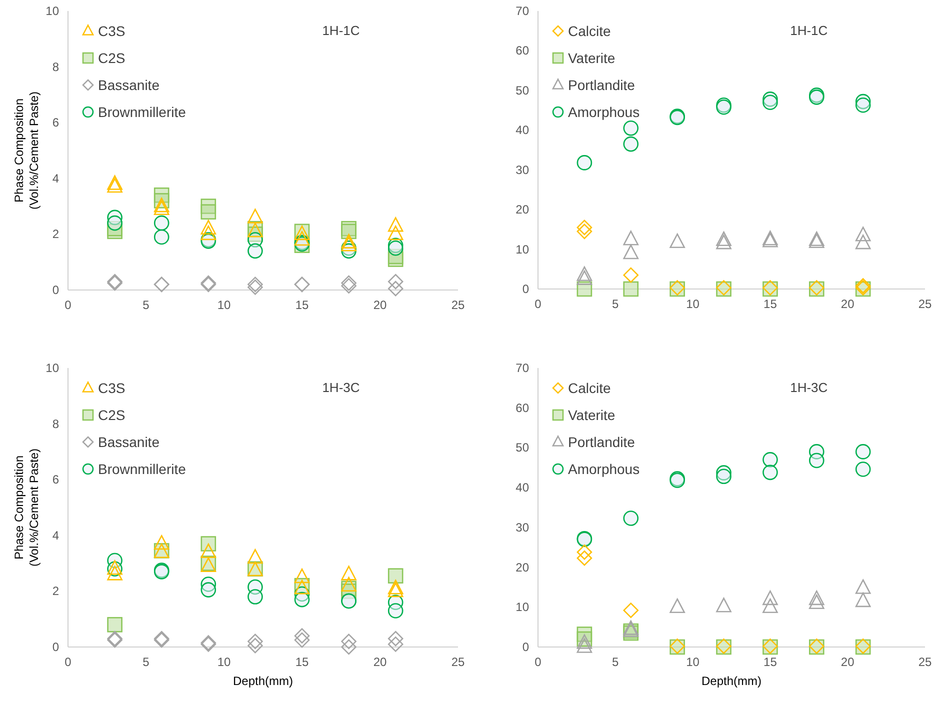 The width and height of the screenshot is (940, 702). I want to click on legend-label: C2S, so click(112, 415).